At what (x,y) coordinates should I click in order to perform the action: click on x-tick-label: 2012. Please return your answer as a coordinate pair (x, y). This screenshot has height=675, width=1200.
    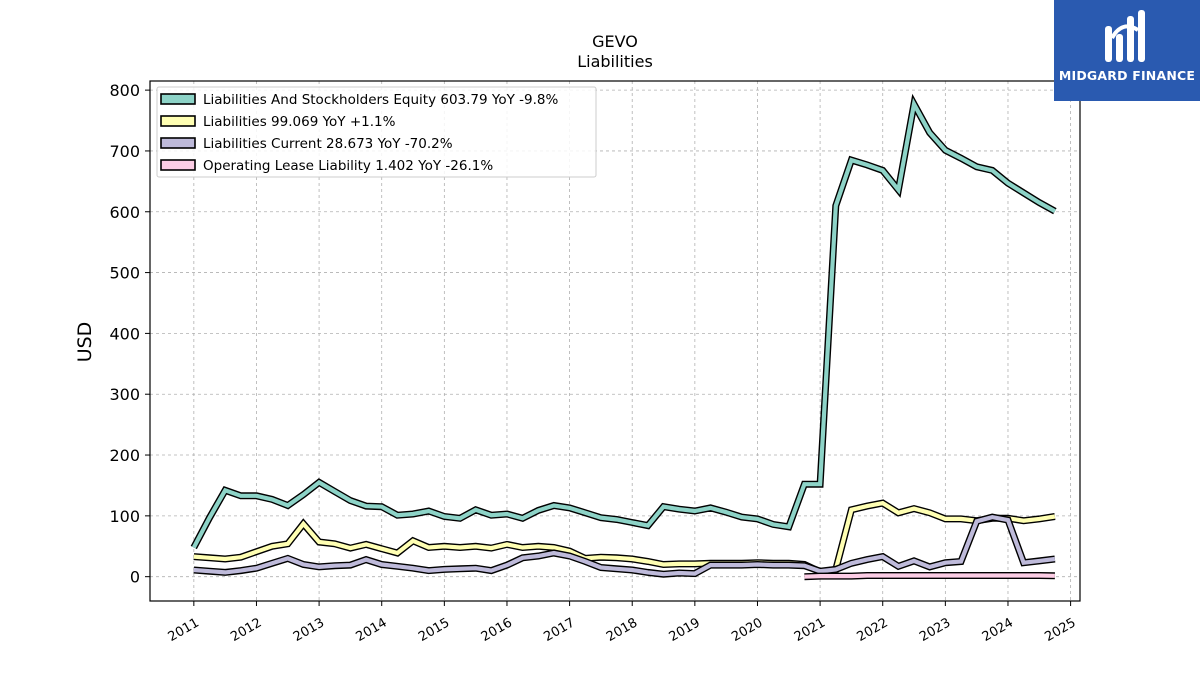
    Looking at the image, I should click on (246, 630).